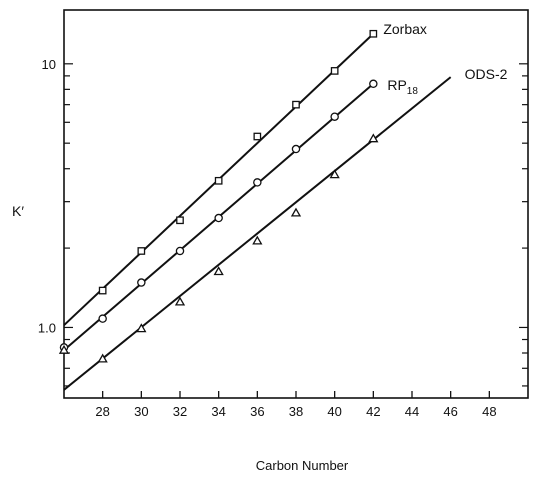  What do you see at coordinates (405, 29) in the screenshot?
I see `series-label: Zorbax` at bounding box center [405, 29].